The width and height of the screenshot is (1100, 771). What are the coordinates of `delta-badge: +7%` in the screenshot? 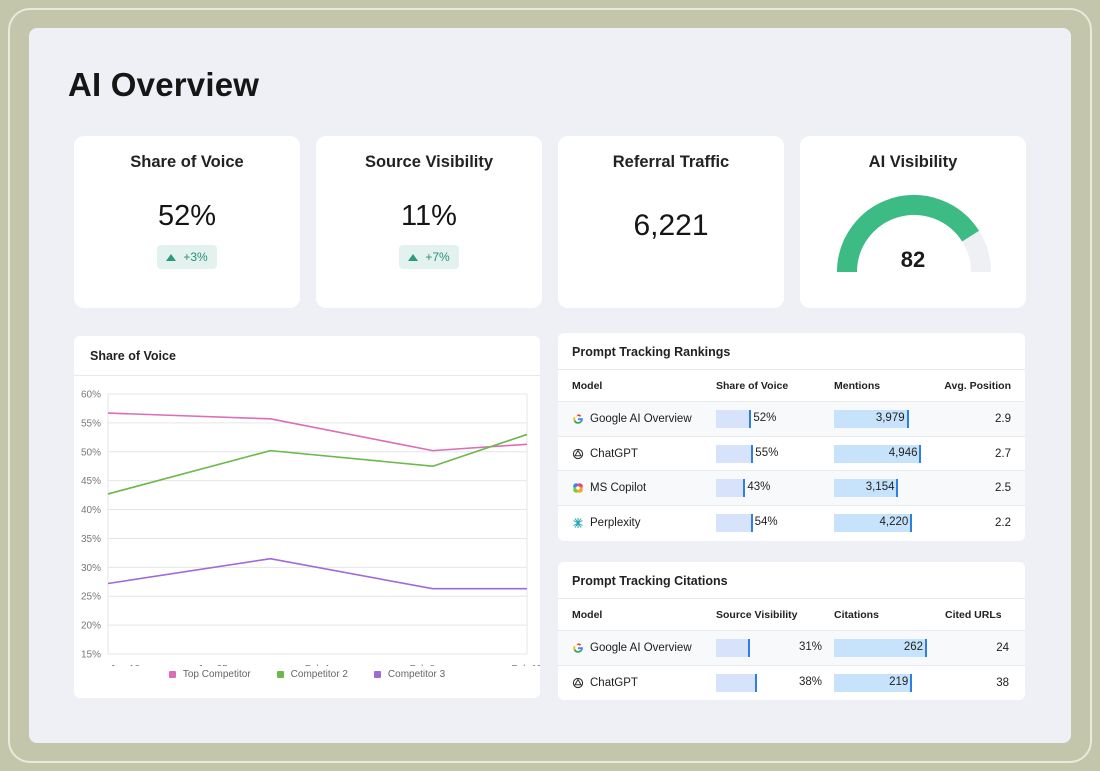 It's located at (429, 257).